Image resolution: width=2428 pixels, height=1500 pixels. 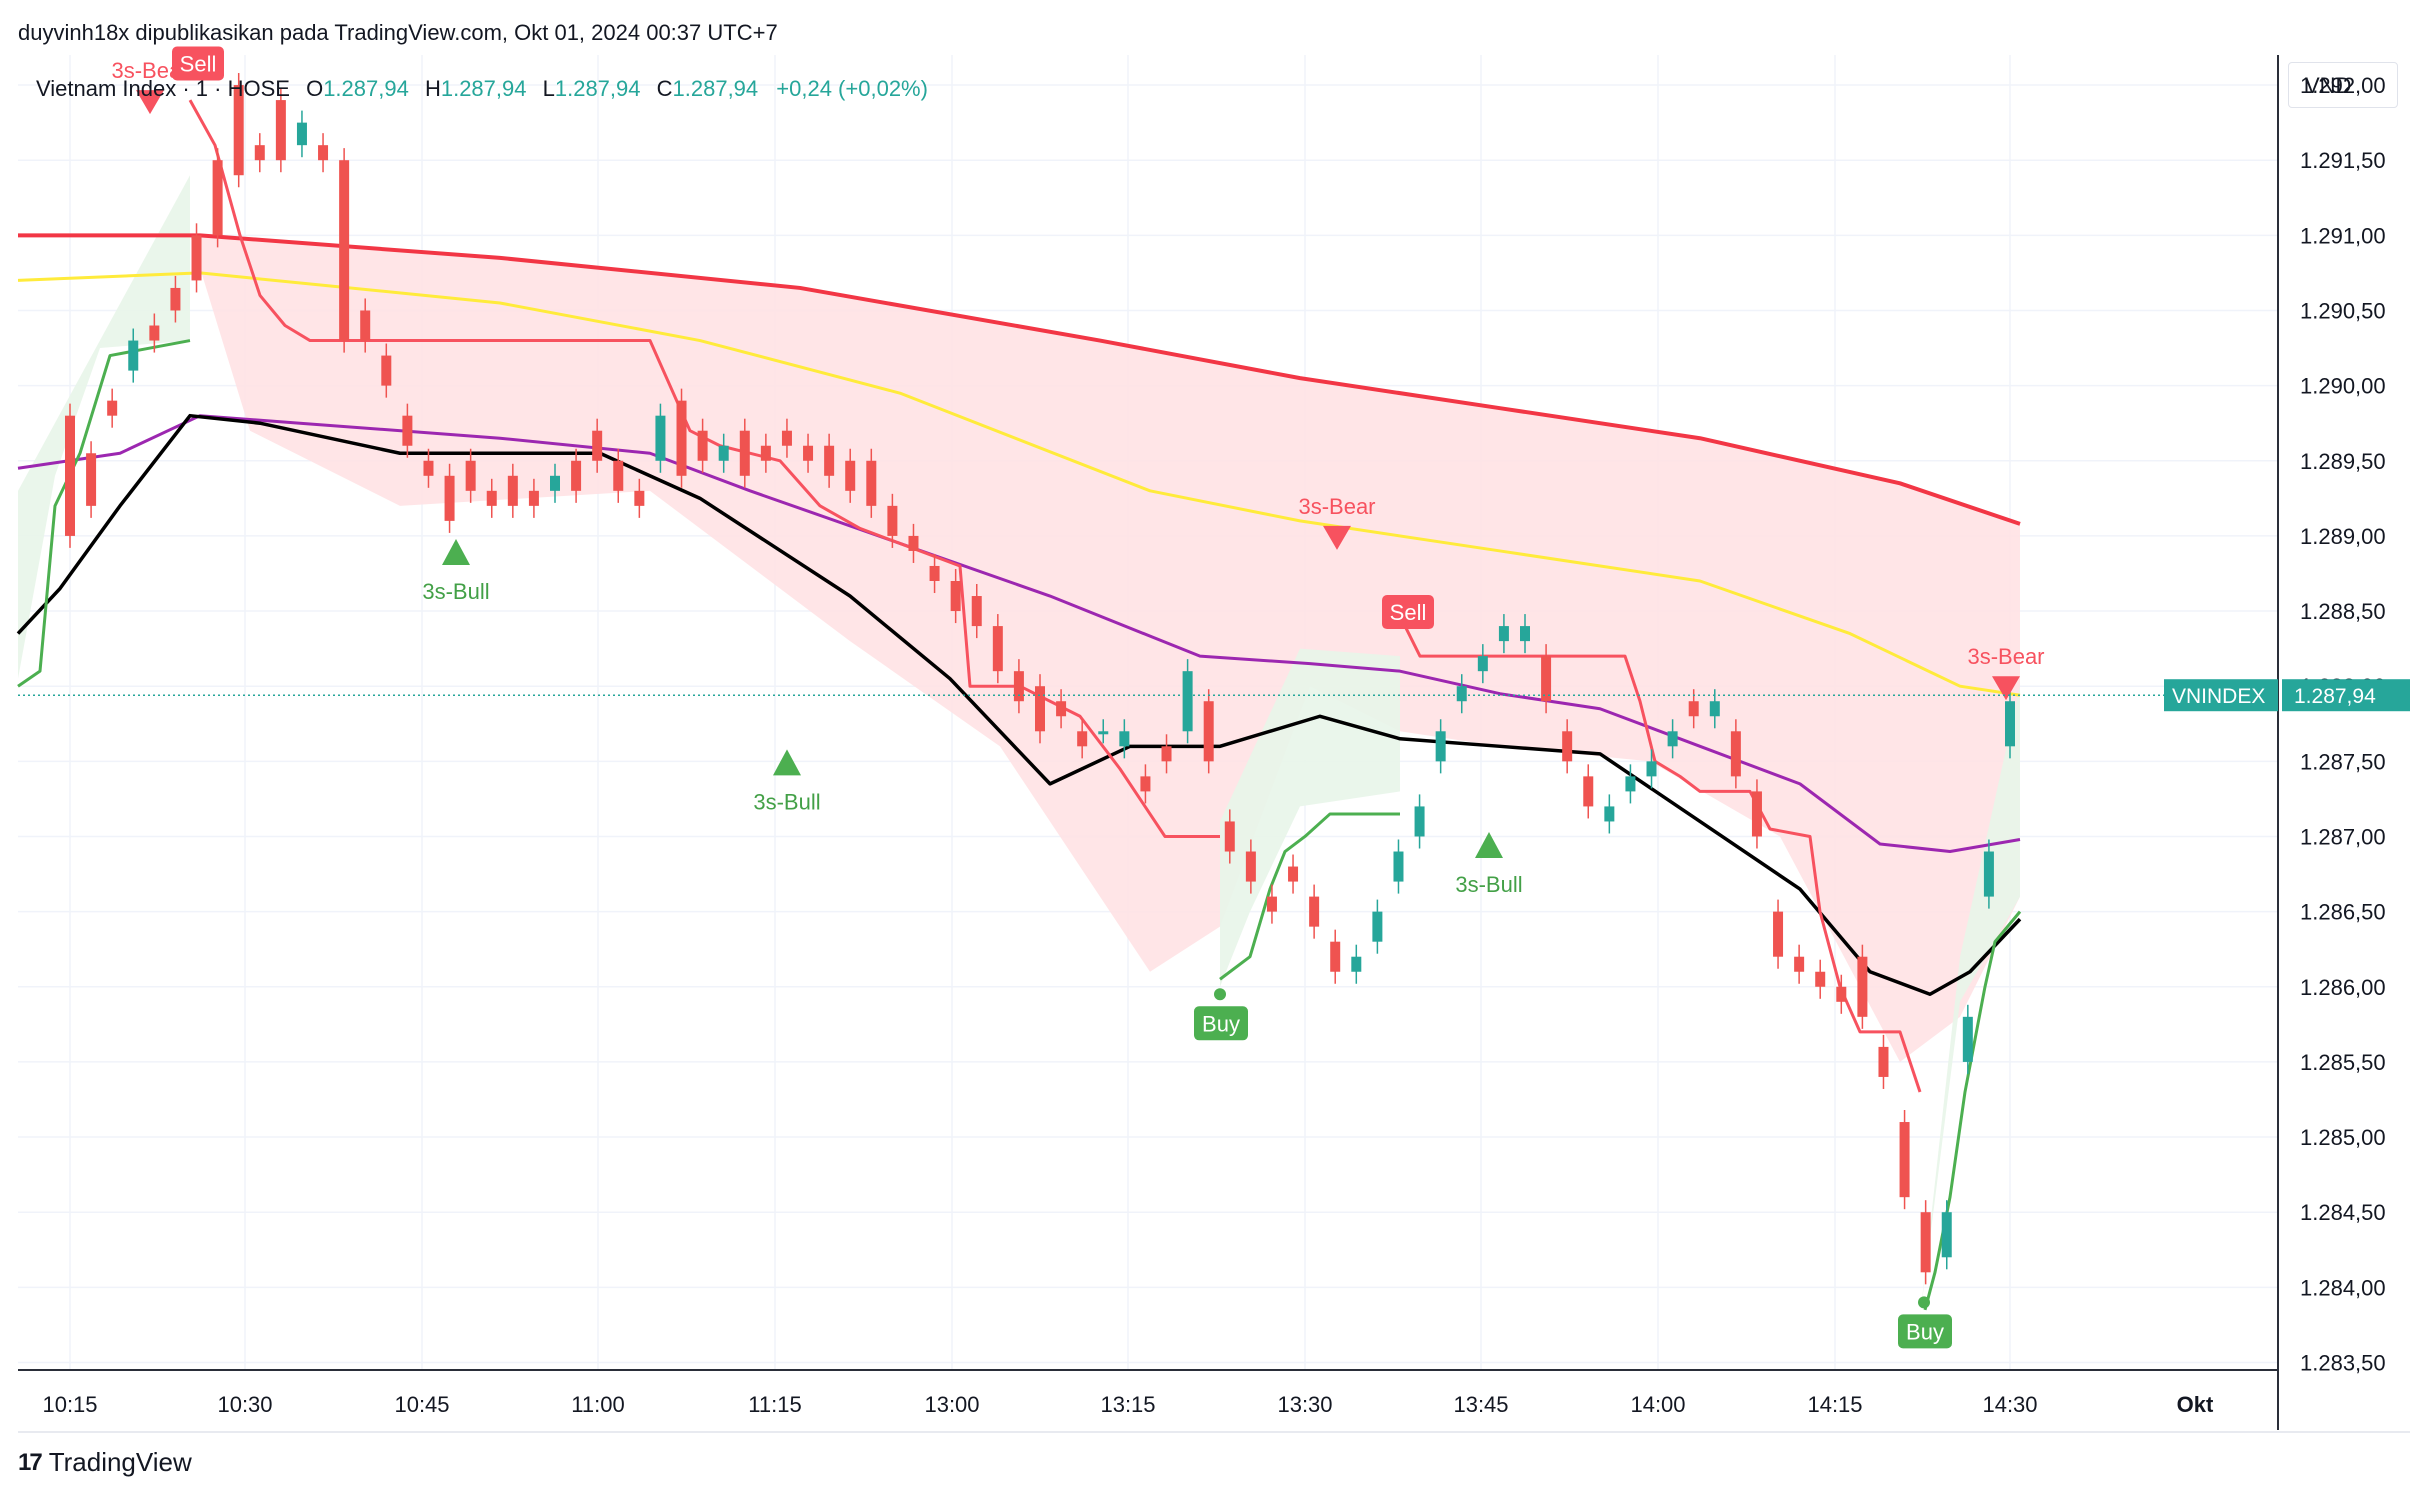 I want to click on symbol-tag, so click(x=2221, y=695).